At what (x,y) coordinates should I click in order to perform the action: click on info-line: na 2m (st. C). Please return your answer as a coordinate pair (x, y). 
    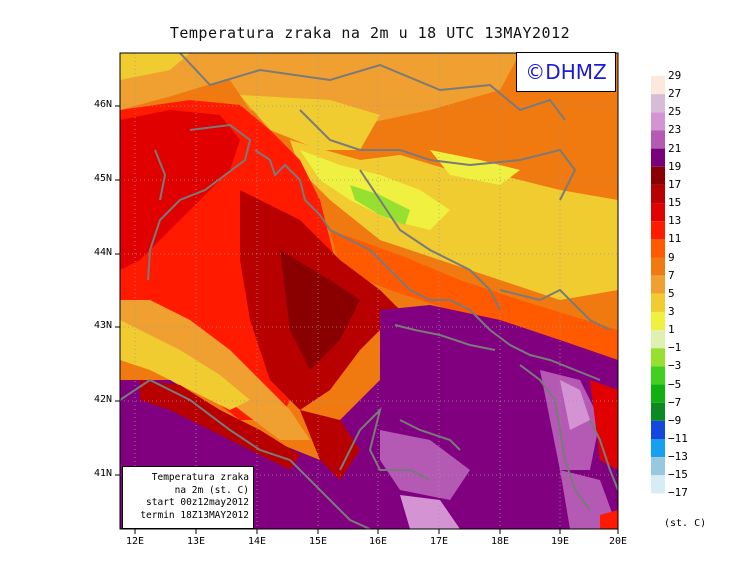
    Looking at the image, I should click on (211, 490).